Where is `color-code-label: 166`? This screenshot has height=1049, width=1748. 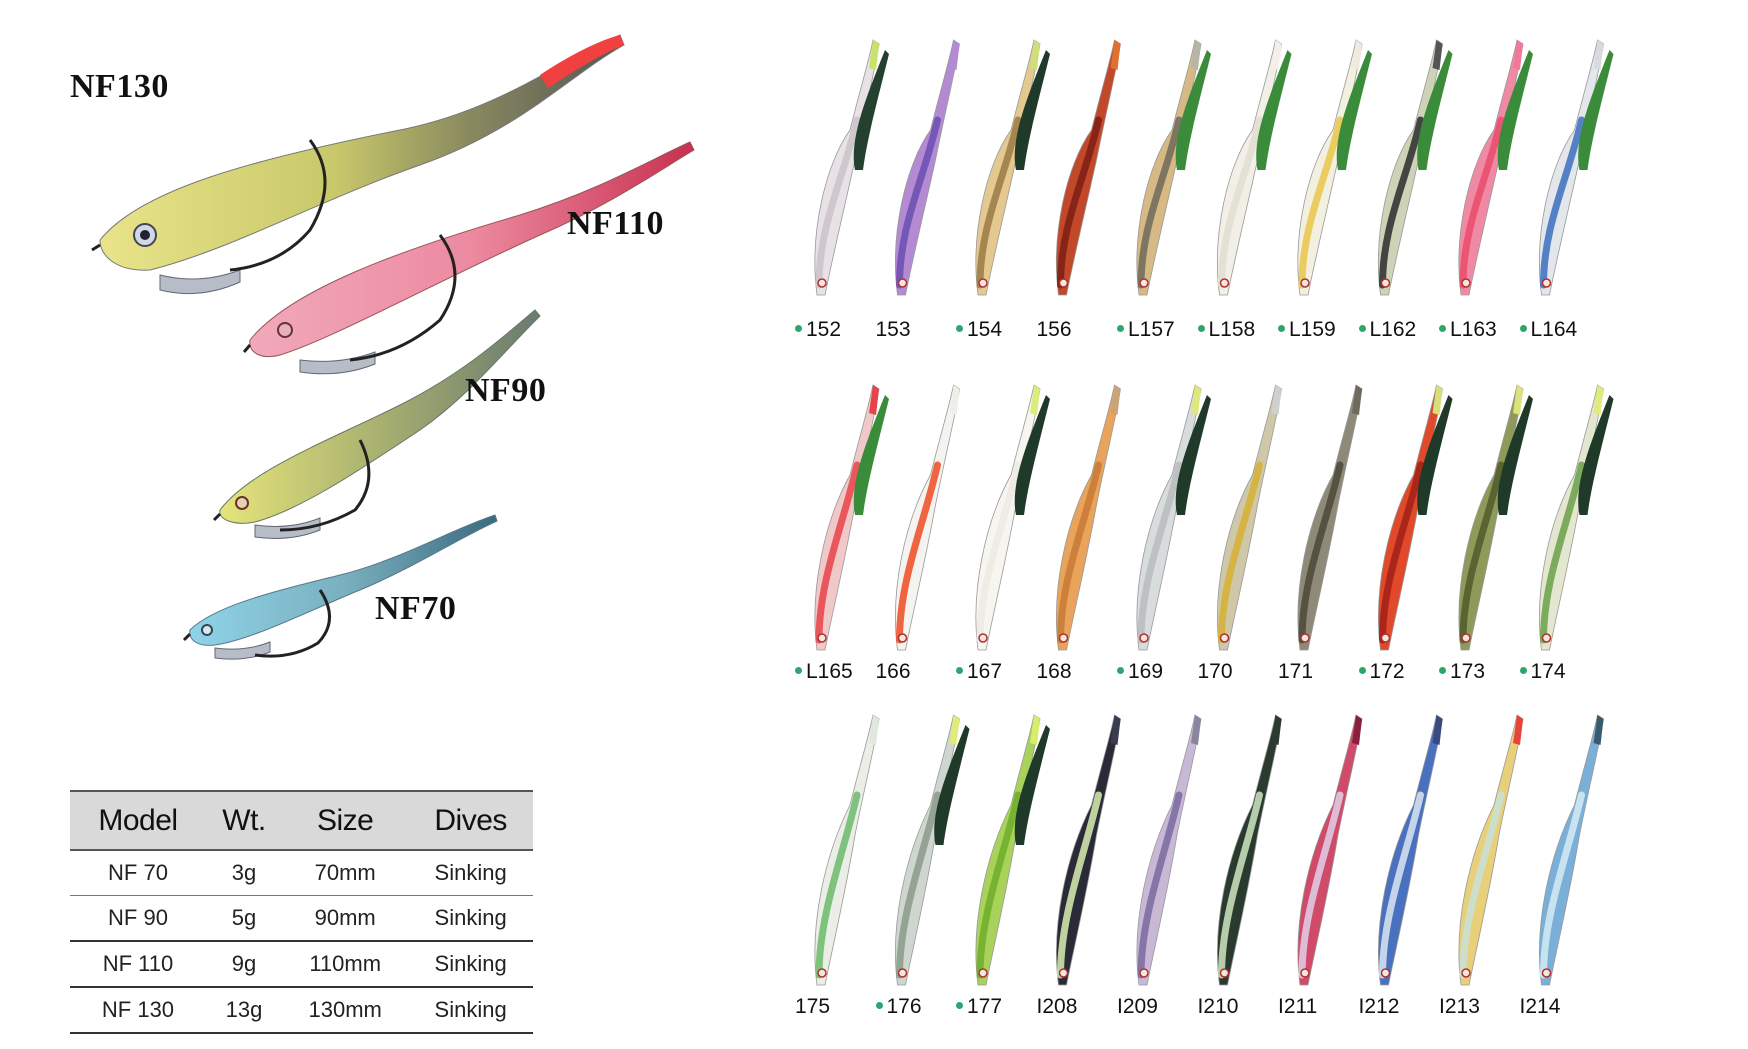
color-code-label: 166 is located at coordinates (893, 672).